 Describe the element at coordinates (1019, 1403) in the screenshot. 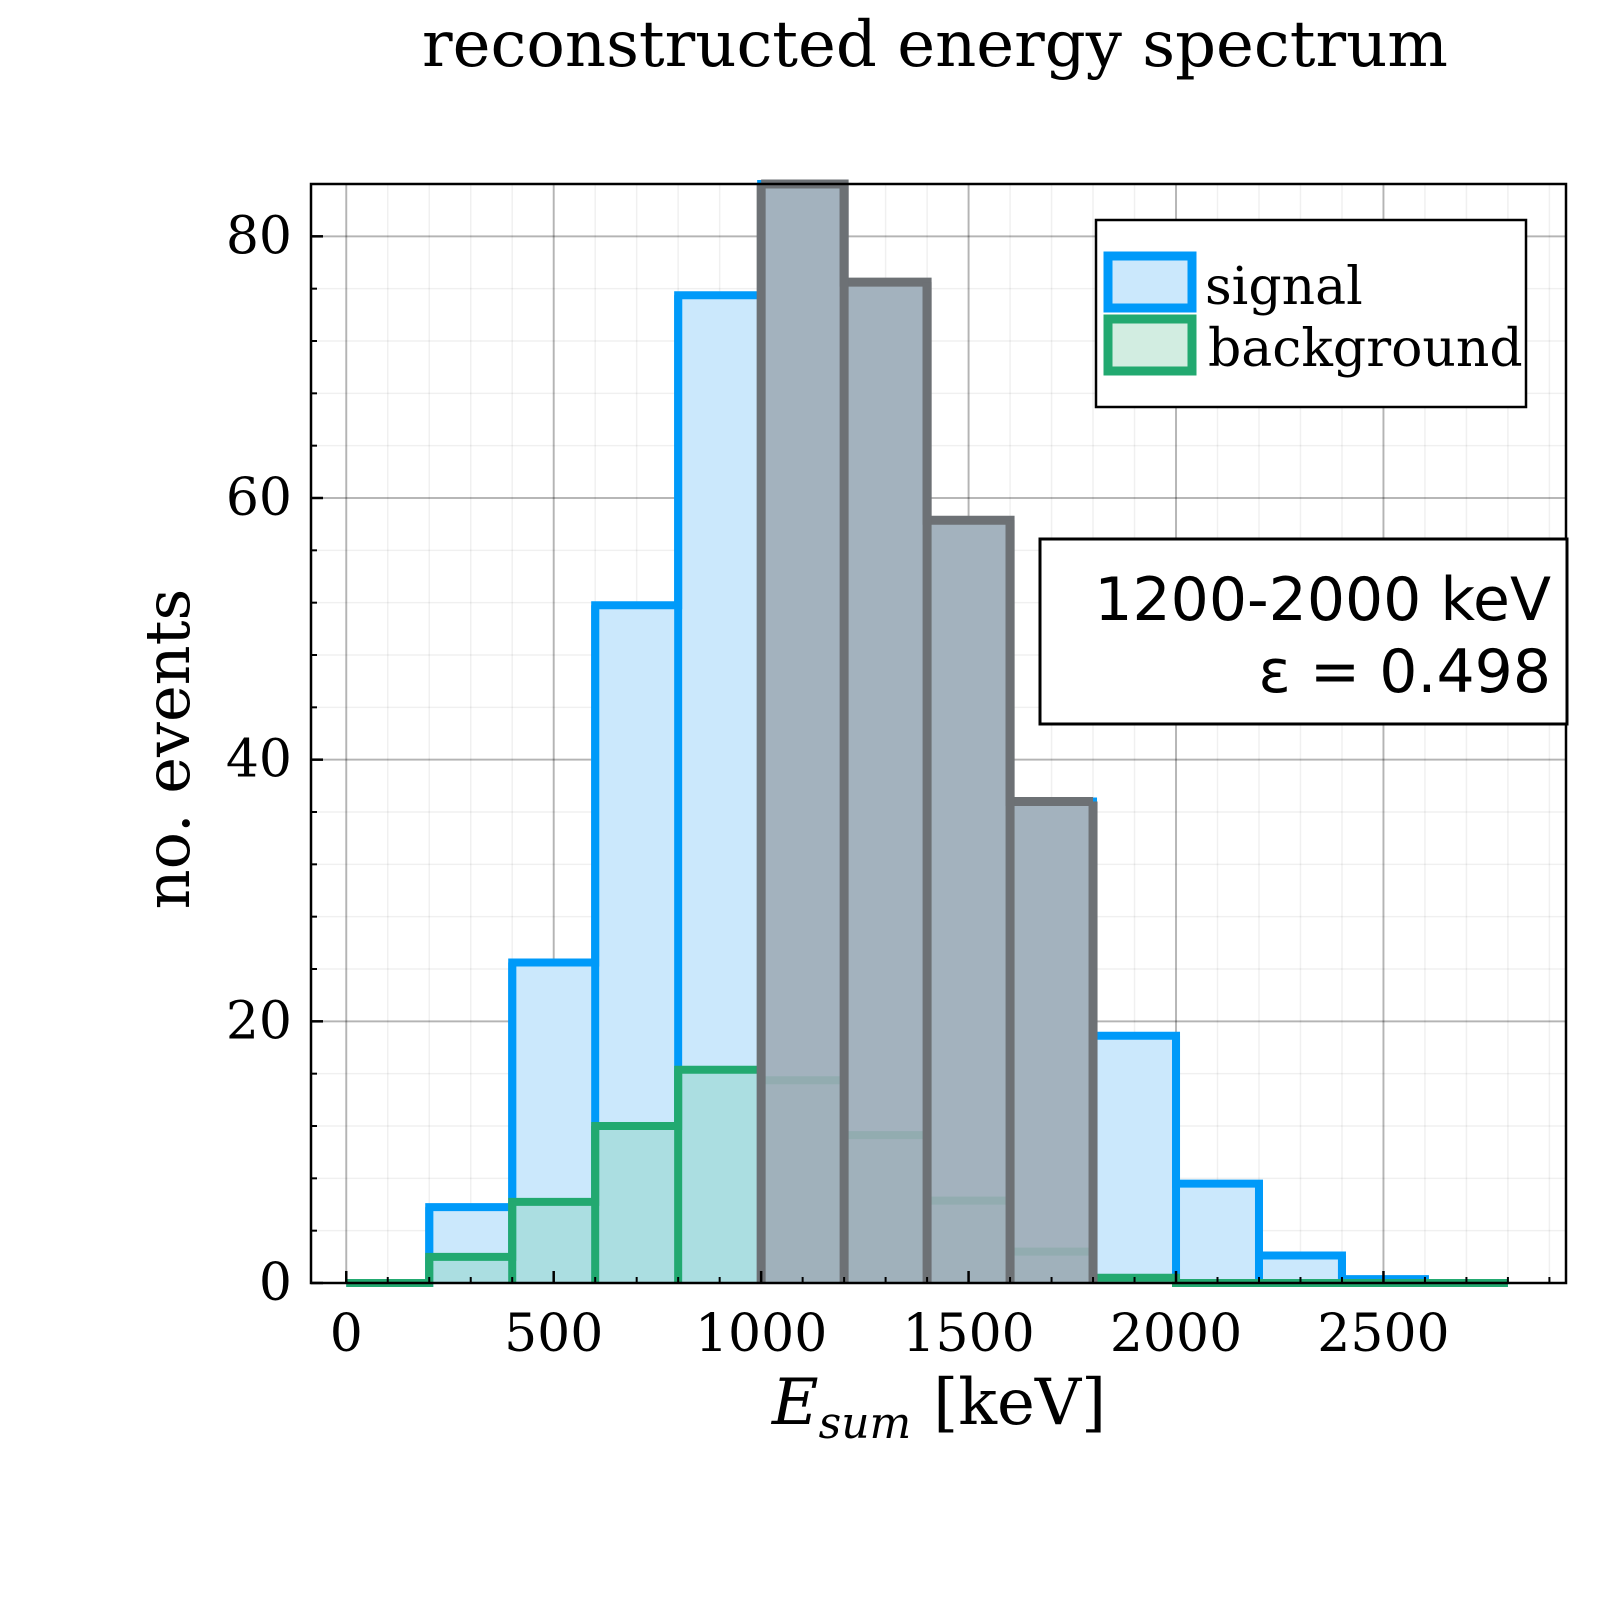

I see `x-axis-label-unit: [keV]` at that location.